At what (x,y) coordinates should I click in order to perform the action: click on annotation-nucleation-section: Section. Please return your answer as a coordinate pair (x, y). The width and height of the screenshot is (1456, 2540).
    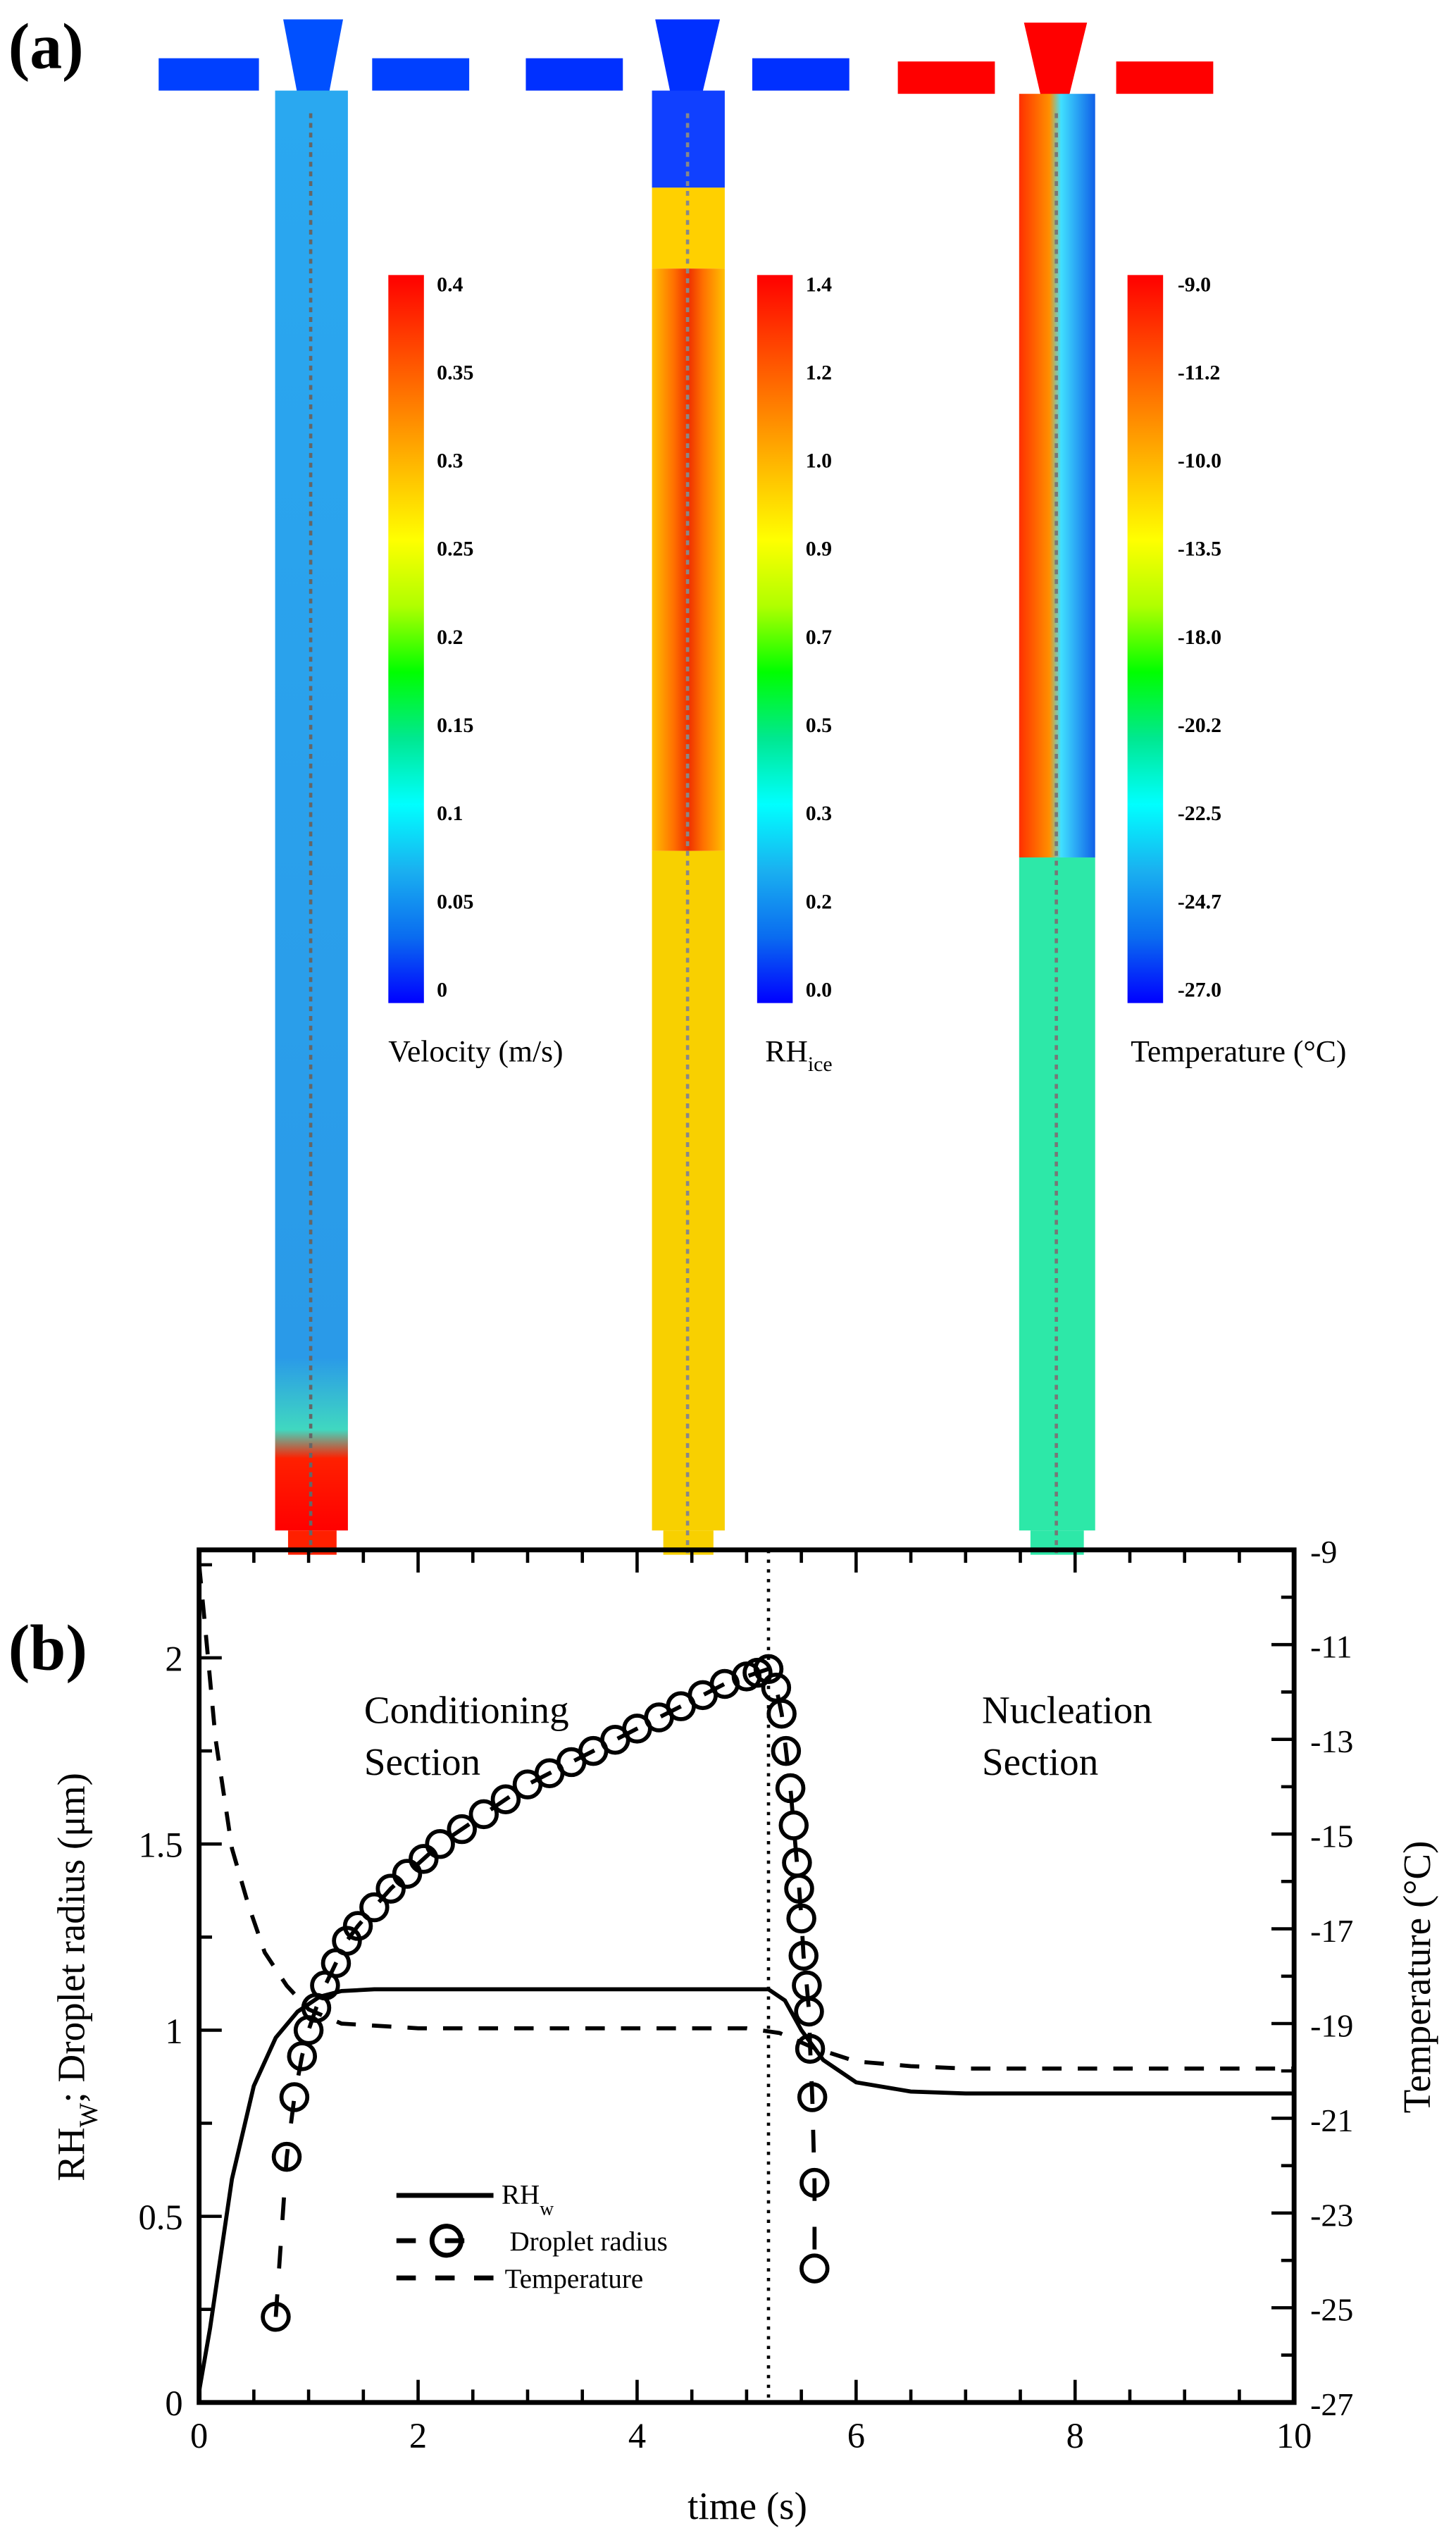
    Looking at the image, I should click on (1040, 1761).